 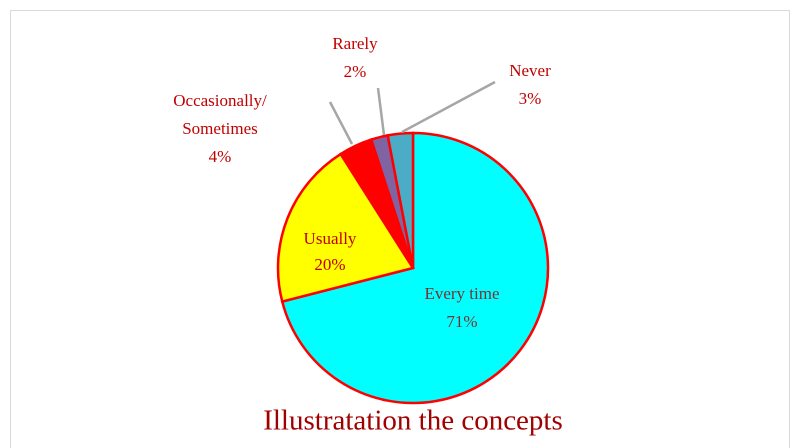 What do you see at coordinates (461, 321) in the screenshot?
I see `slice-value-label: 71%` at bounding box center [461, 321].